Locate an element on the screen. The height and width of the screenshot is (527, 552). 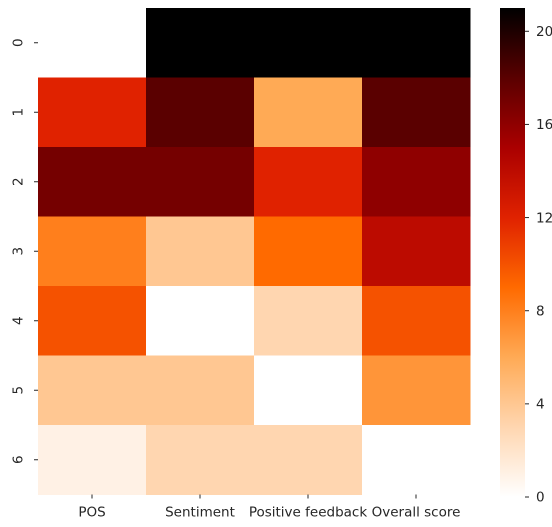
colorbar-tick-label: 16 is located at coordinates (544, 125).